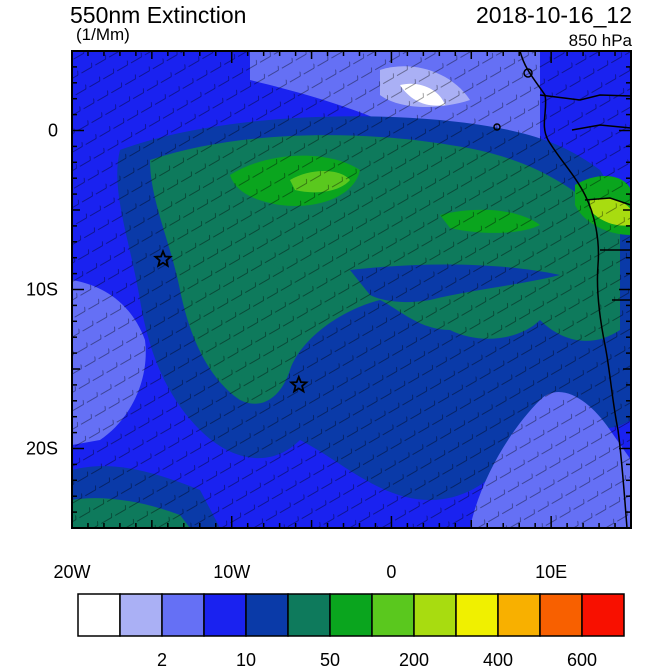 The height and width of the screenshot is (667, 650). Describe the element at coordinates (310, 572) in the screenshot. I see `longitude-labels: 20W 10W 0 10E` at that location.